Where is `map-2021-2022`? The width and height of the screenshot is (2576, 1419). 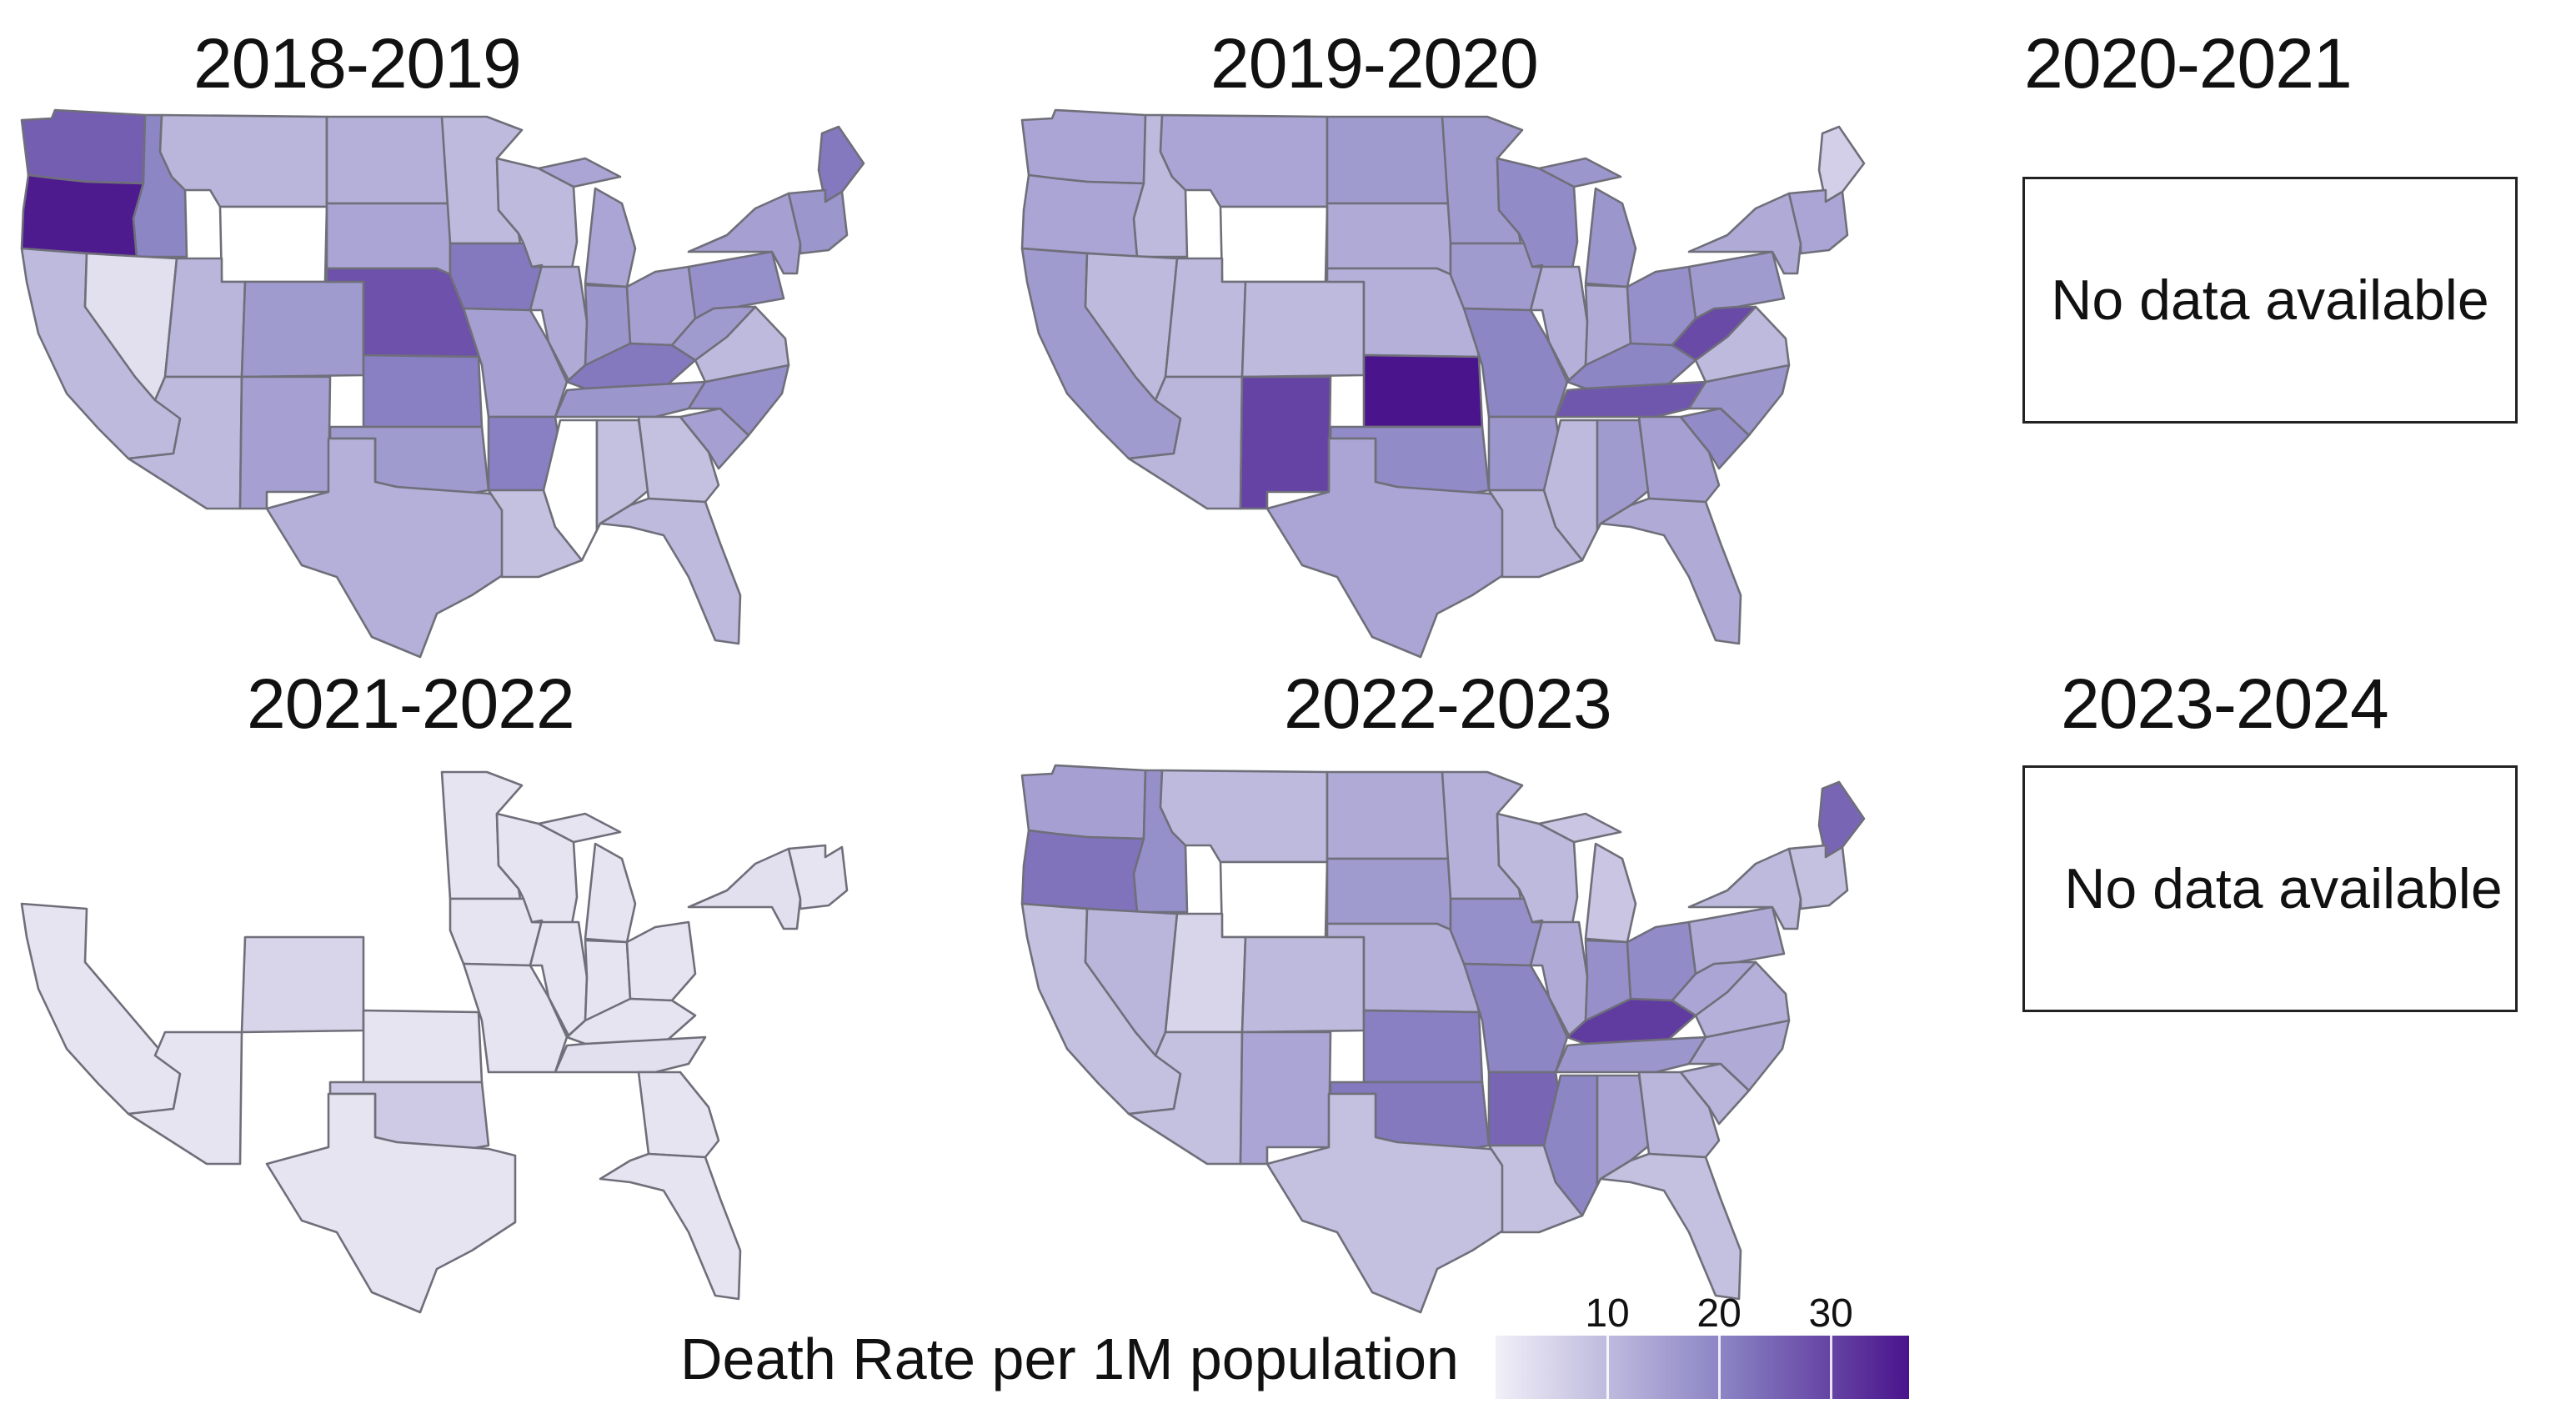 map-2021-2022 is located at coordinates (434, 1042).